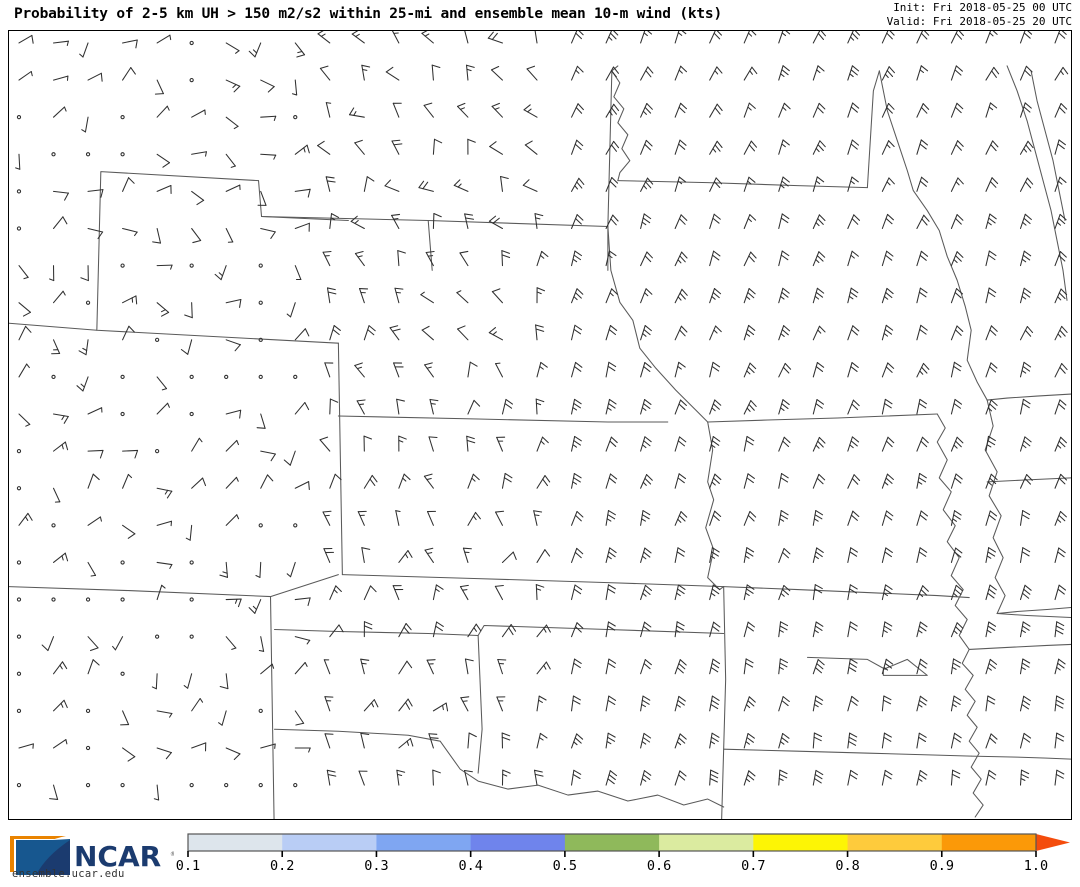  Describe the element at coordinates (117, 856) in the screenshot. I see `ncar-wordmark: NCAR` at that location.